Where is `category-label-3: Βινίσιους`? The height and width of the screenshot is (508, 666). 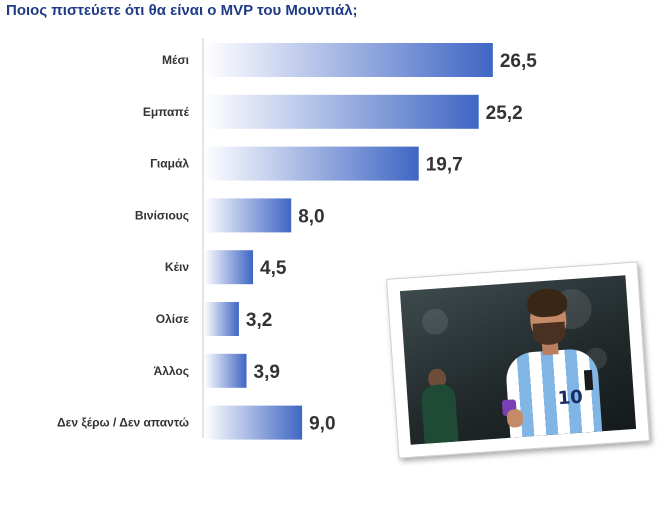 category-label-3: Βινίσιους is located at coordinates (162, 215).